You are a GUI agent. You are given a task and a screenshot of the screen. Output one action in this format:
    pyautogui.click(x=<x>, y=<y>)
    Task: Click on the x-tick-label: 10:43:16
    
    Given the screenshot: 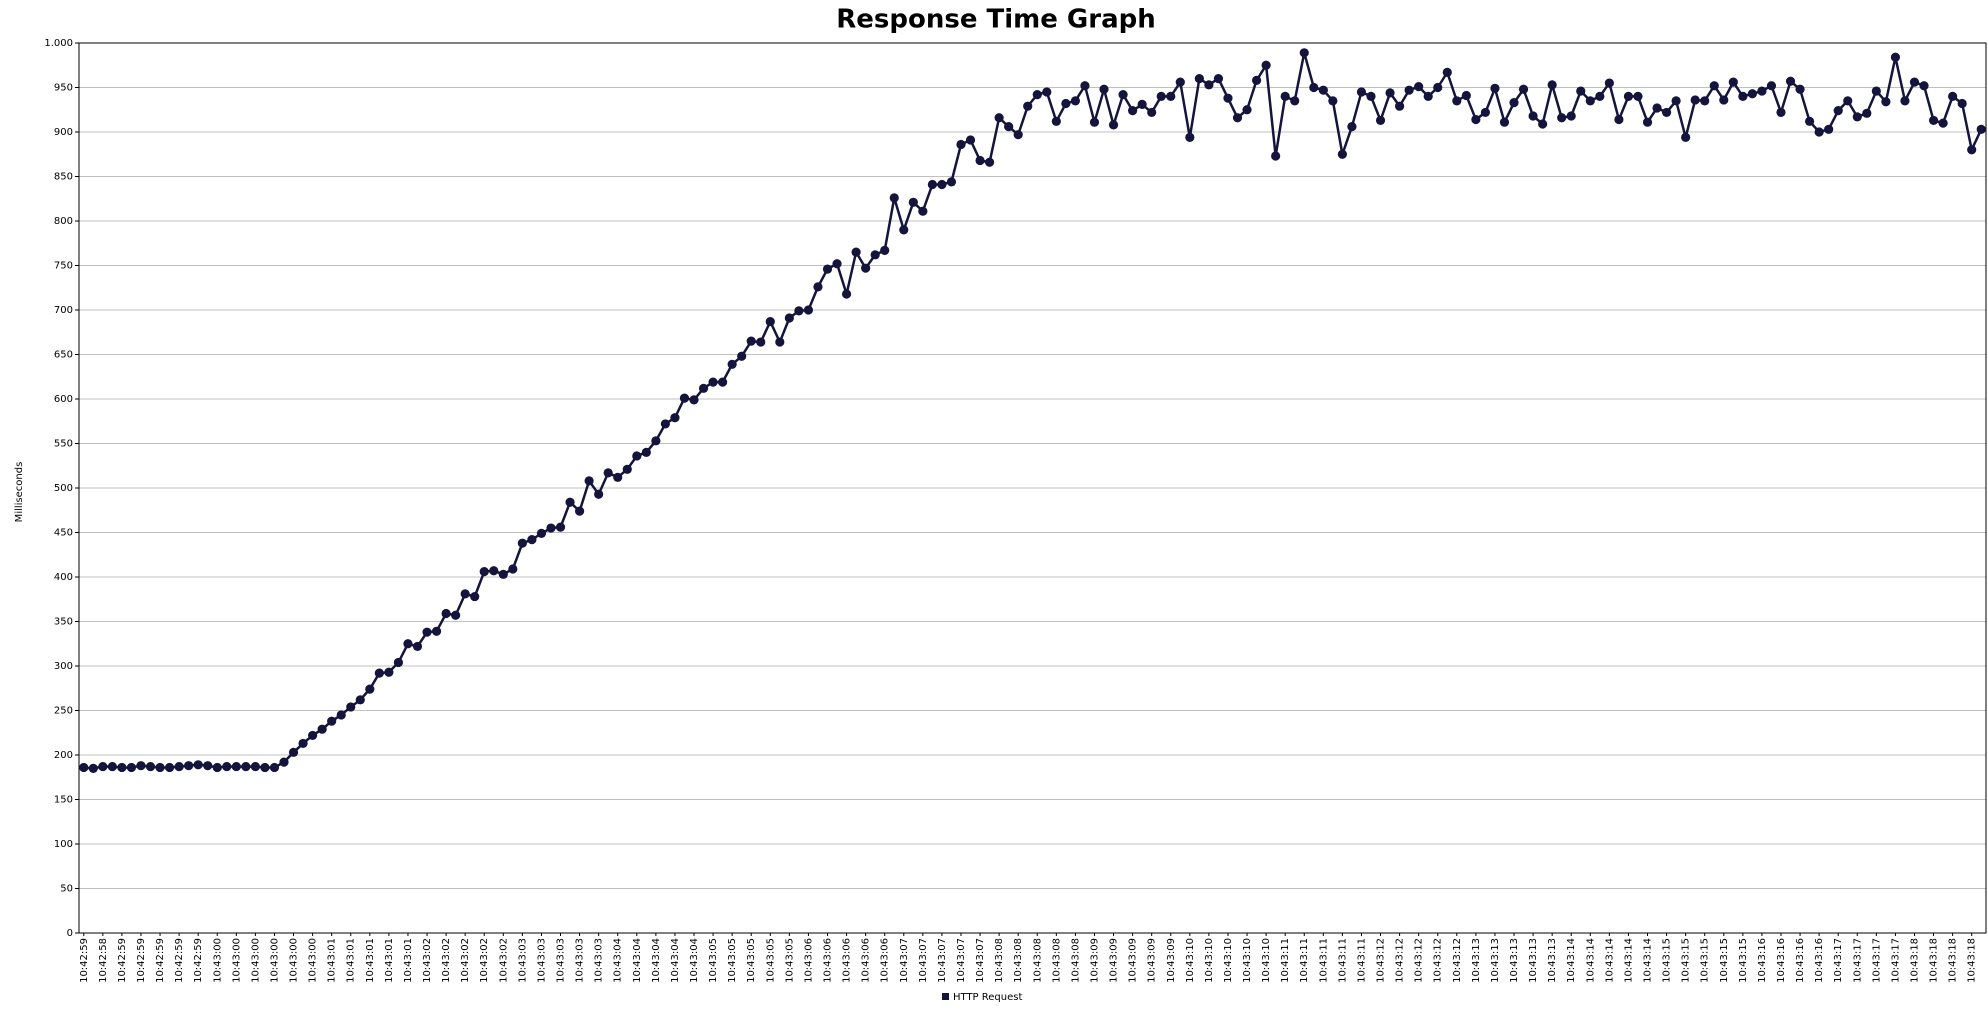 What is the action you would take?
    pyautogui.click(x=1781, y=960)
    